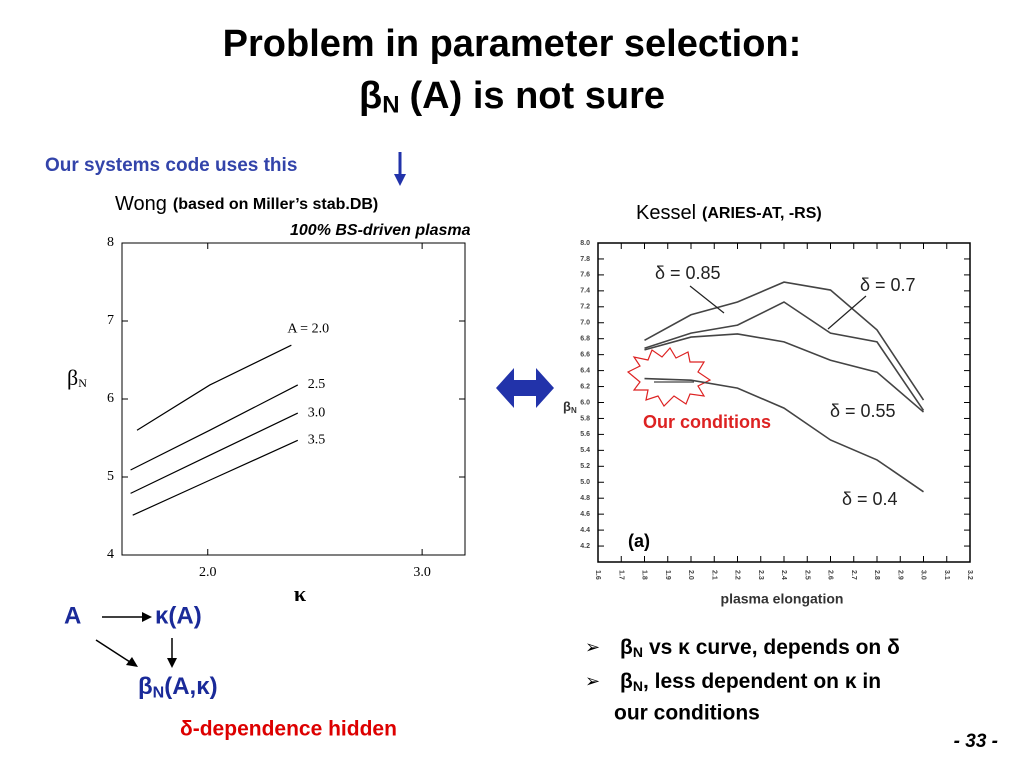 Image resolution: width=1024 pixels, height=768 pixels. What do you see at coordinates (113, 651) in the screenshot?
I see `arrow` at bounding box center [113, 651].